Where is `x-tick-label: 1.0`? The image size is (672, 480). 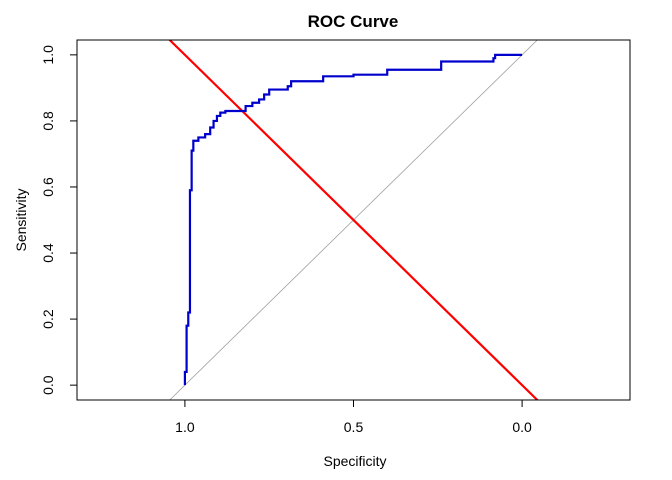
x-tick-label: 1.0 is located at coordinates (185, 427).